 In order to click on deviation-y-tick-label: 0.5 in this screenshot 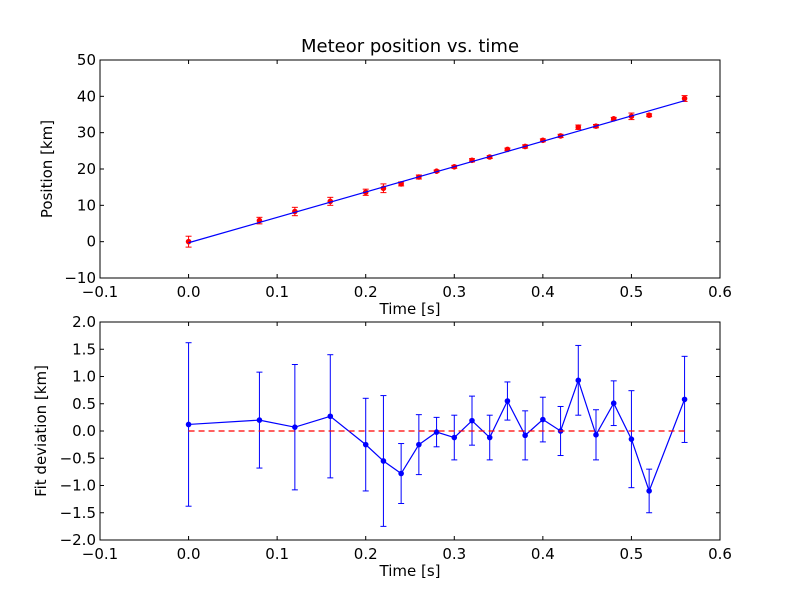, I will do `click(84, 404)`.